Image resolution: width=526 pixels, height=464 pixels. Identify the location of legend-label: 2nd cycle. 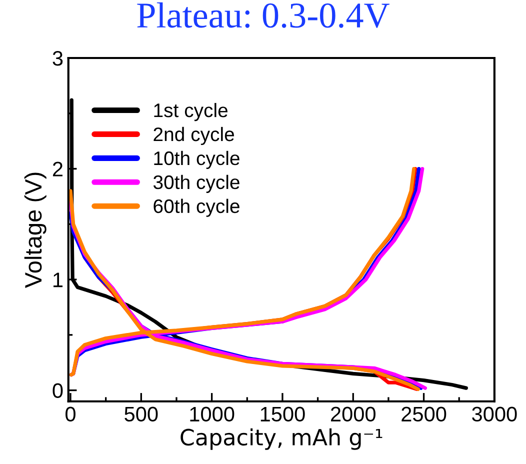
(194, 136).